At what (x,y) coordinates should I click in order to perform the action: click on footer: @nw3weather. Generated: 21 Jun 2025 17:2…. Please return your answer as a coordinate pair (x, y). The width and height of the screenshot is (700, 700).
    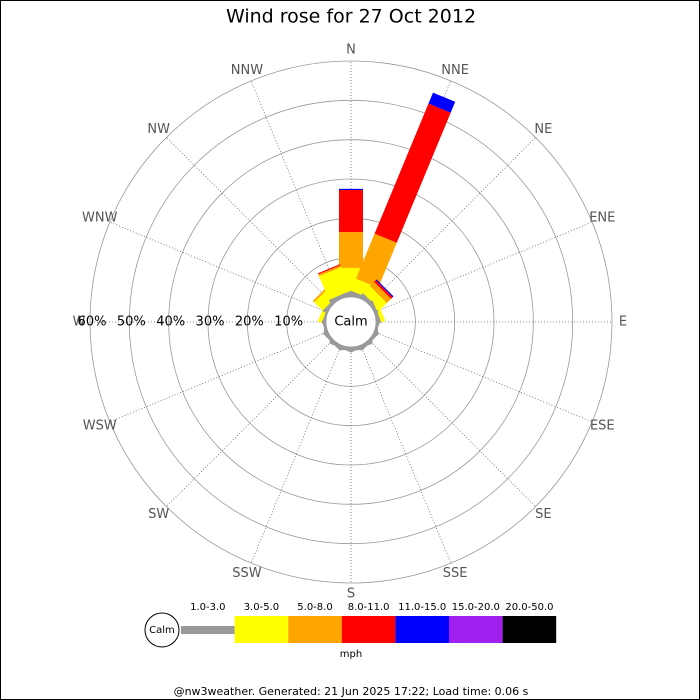
    Looking at the image, I should click on (351, 691).